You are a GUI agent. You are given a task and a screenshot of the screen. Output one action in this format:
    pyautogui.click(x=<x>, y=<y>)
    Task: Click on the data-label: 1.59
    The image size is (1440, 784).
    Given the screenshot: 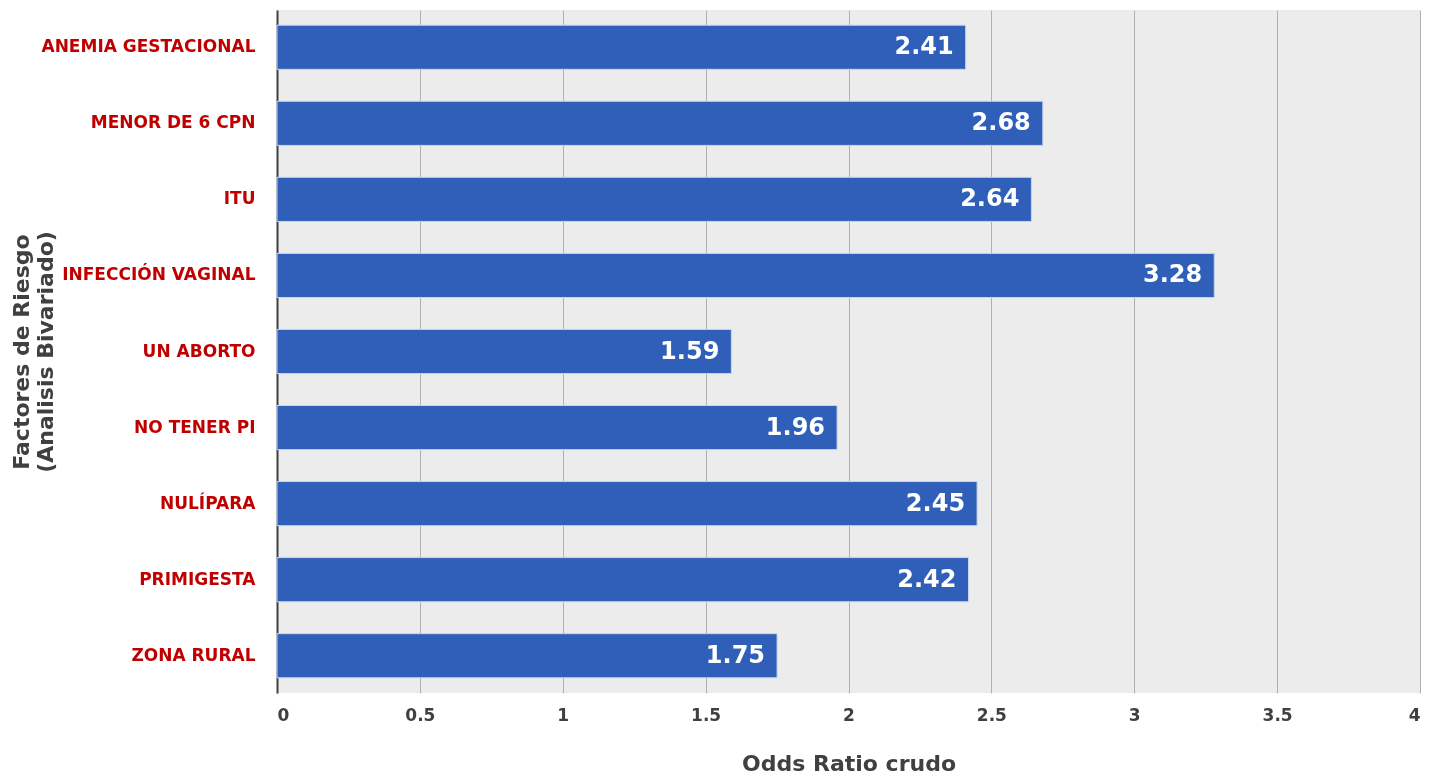 What is the action you would take?
    pyautogui.click(x=690, y=350)
    